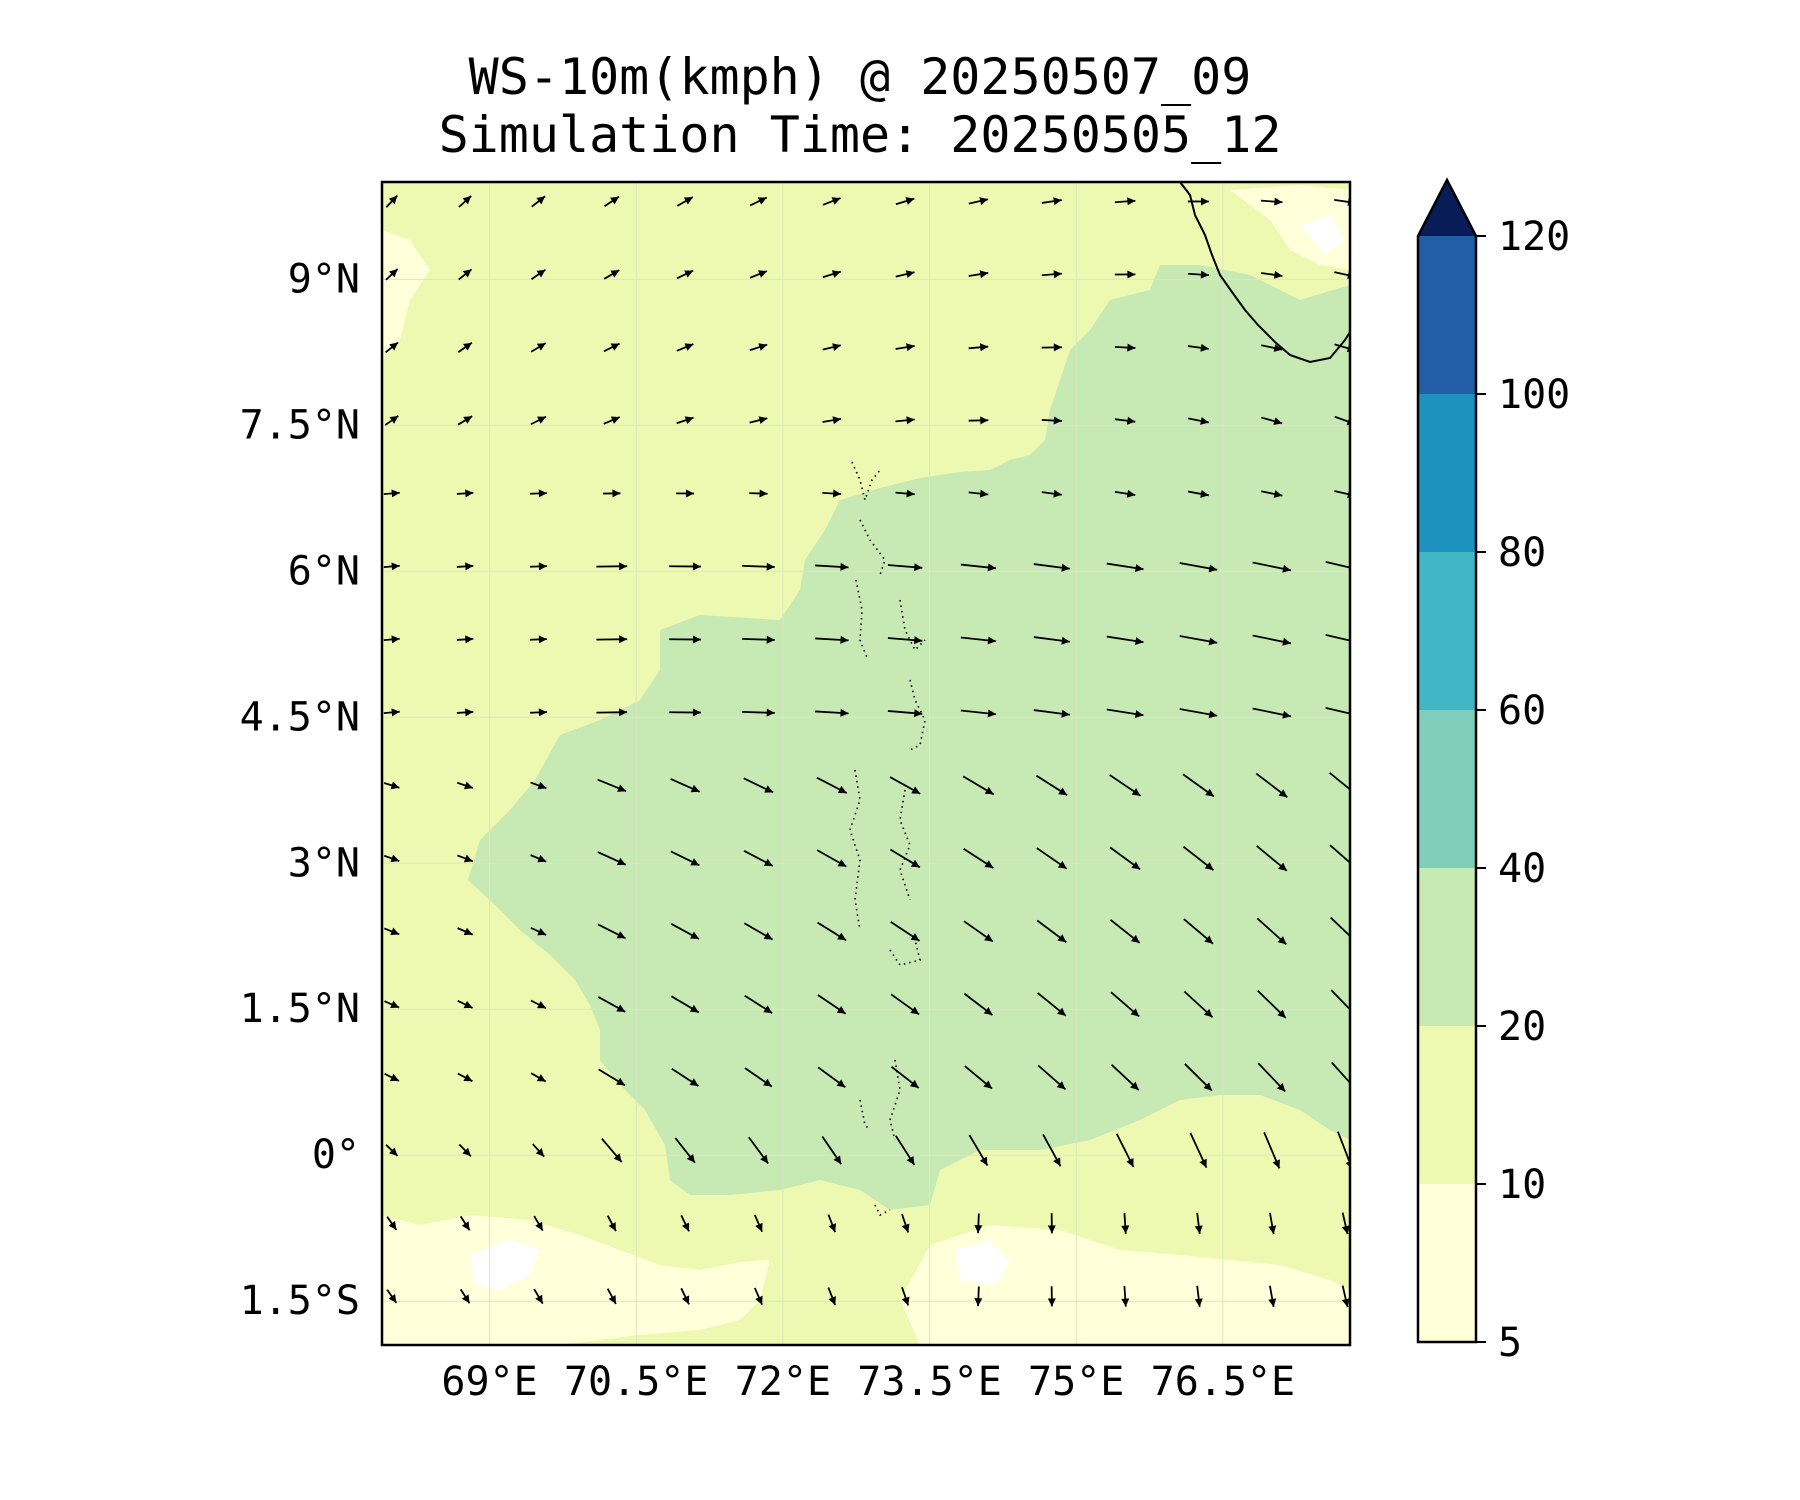  Describe the element at coordinates (324, 863) in the screenshot. I see `lat-tick-label: 3°N` at that location.